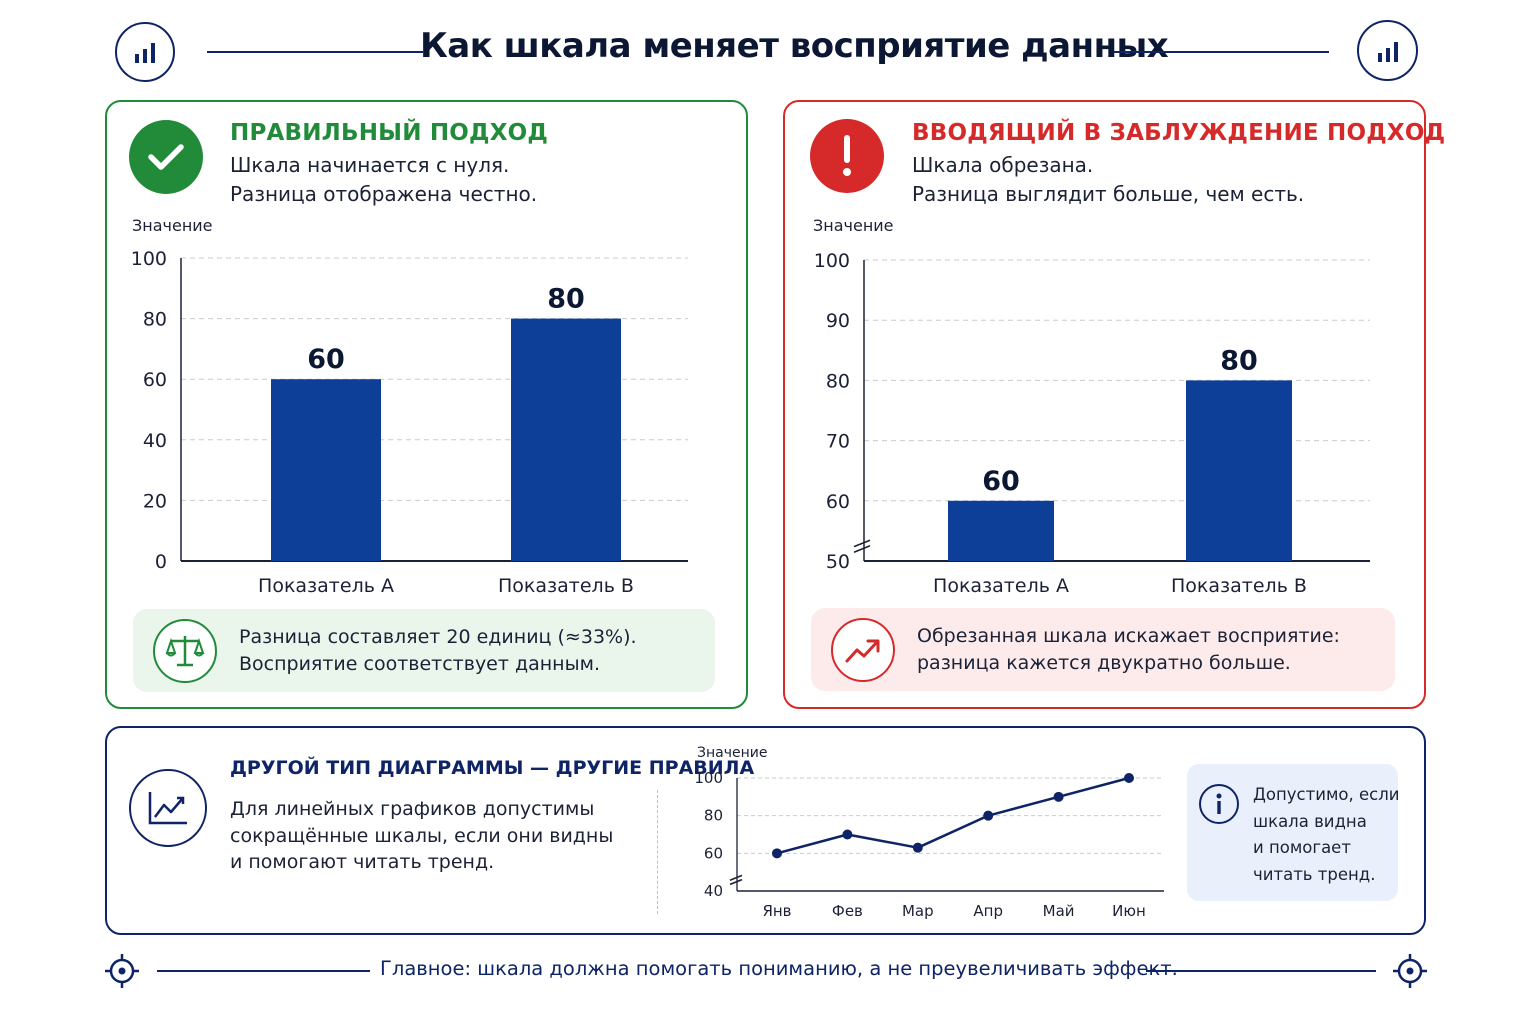 Image resolution: width=1536 pixels, height=1024 pixels. Describe the element at coordinates (384, 194) in the screenshot. I see `correct-approach-line-2: Разница отображена честно.` at that location.